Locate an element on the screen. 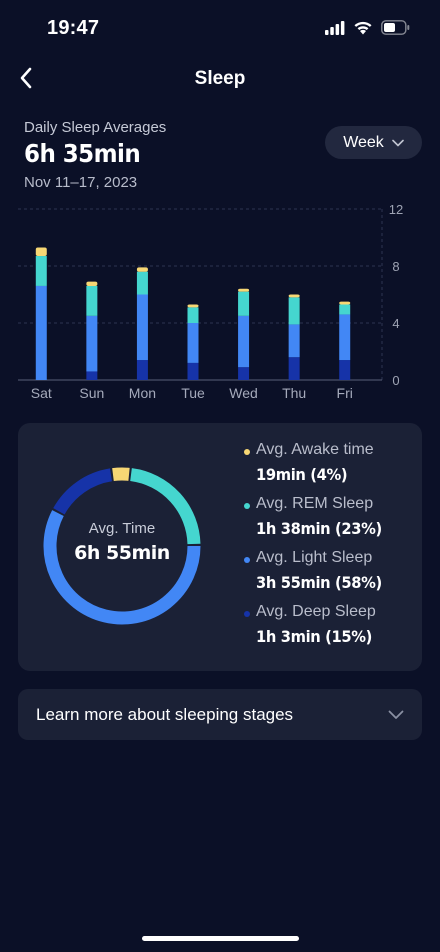 This screenshot has height=952, width=440. rem-dot is located at coordinates (247, 506).